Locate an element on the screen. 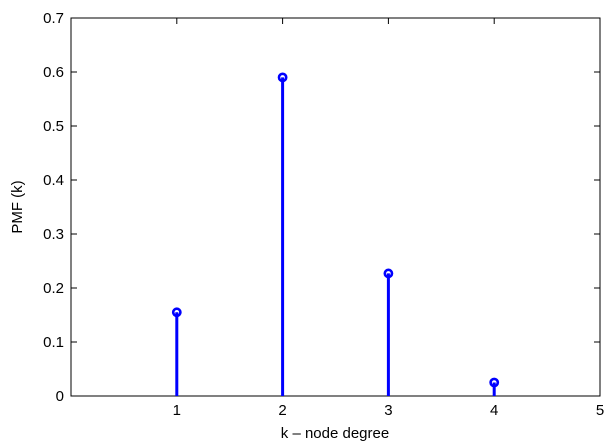  x-tick-label: 4 is located at coordinates (494, 410).